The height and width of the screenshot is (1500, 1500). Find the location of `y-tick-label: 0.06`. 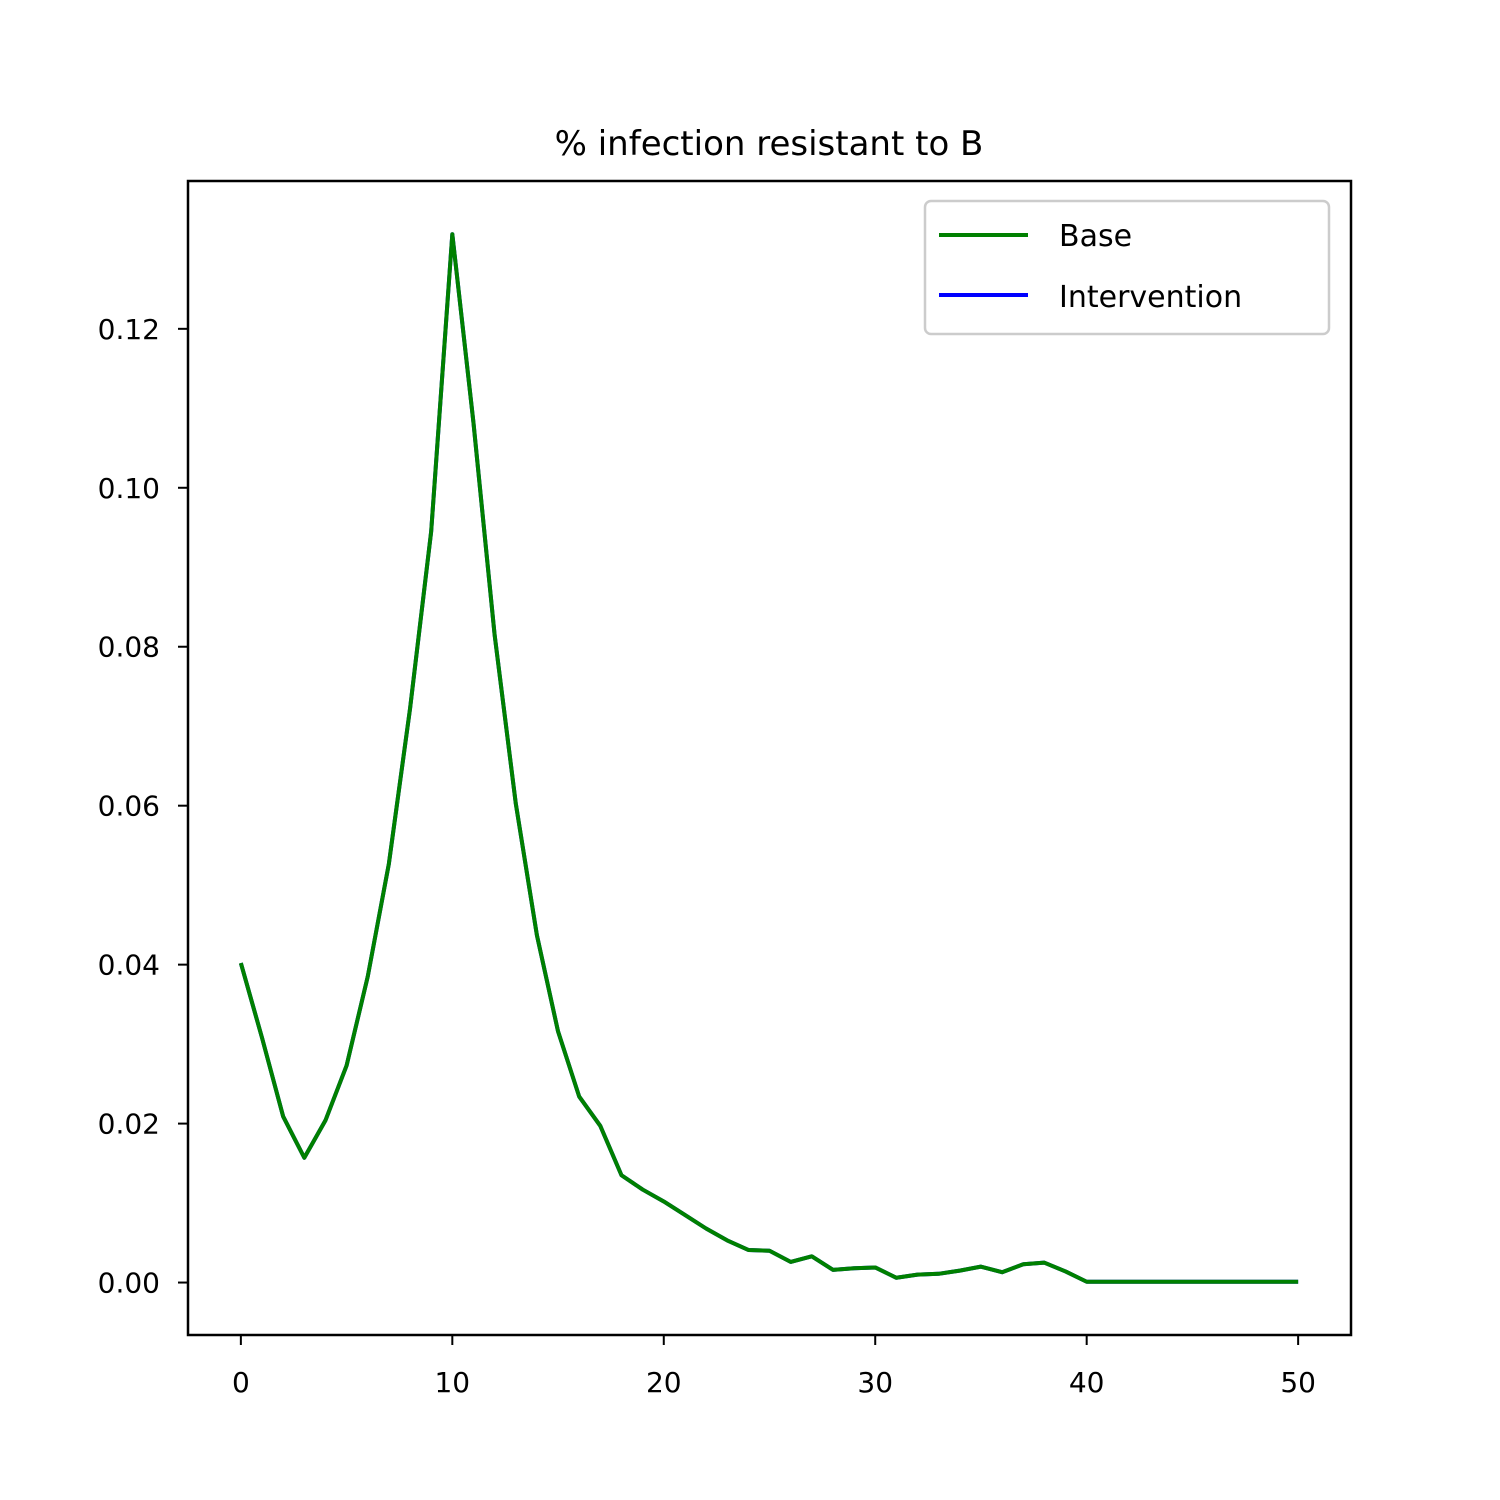

y-tick-label: 0.06 is located at coordinates (129, 806).